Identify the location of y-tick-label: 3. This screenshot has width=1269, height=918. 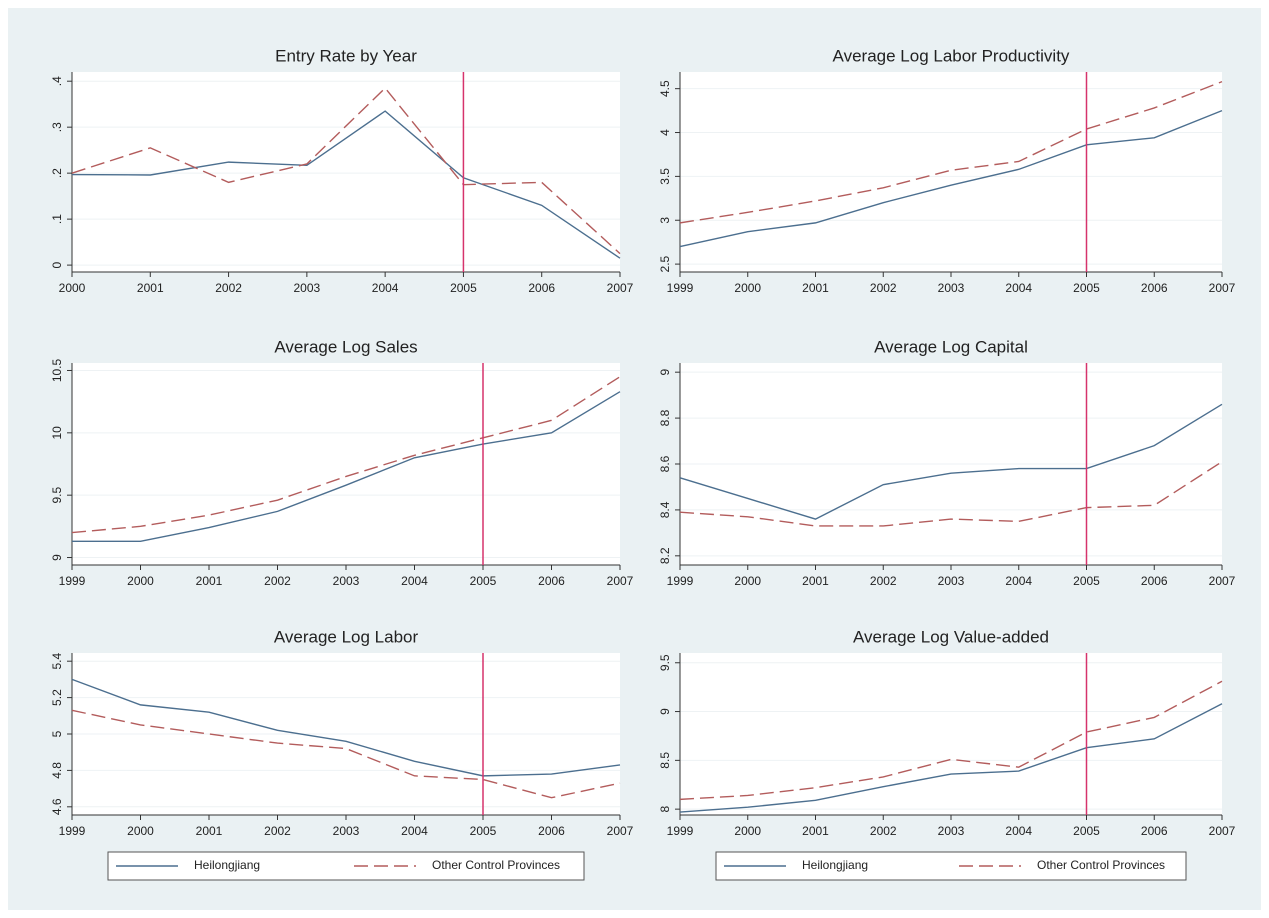
(665, 220).